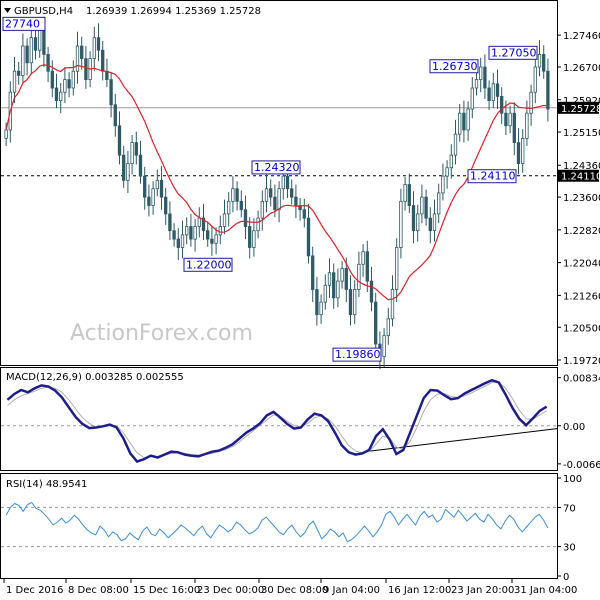  Describe the element at coordinates (22, 23) in the screenshot. I see `callout-label: 27740` at that location.